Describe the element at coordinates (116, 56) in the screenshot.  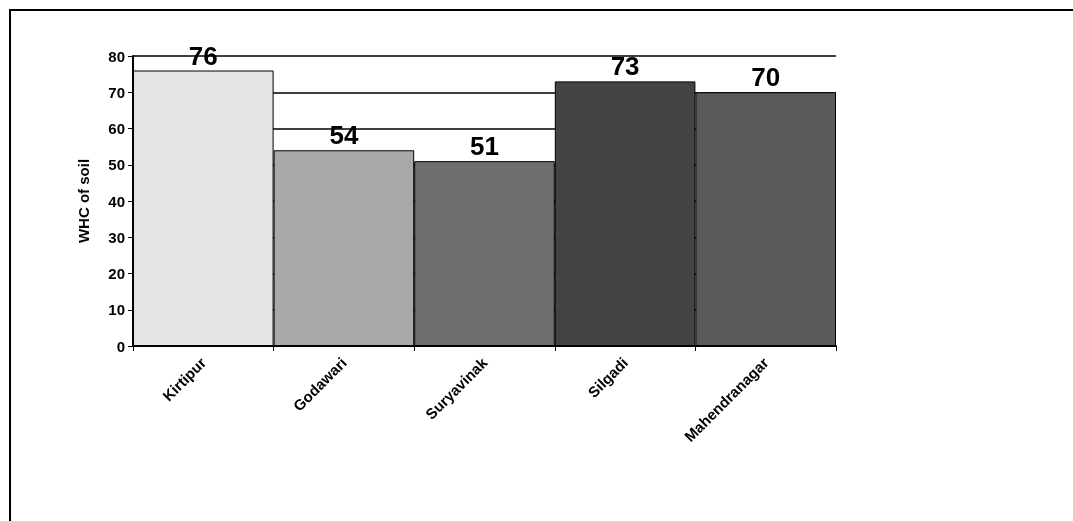
I see `y-tick-label: 80` at that location.